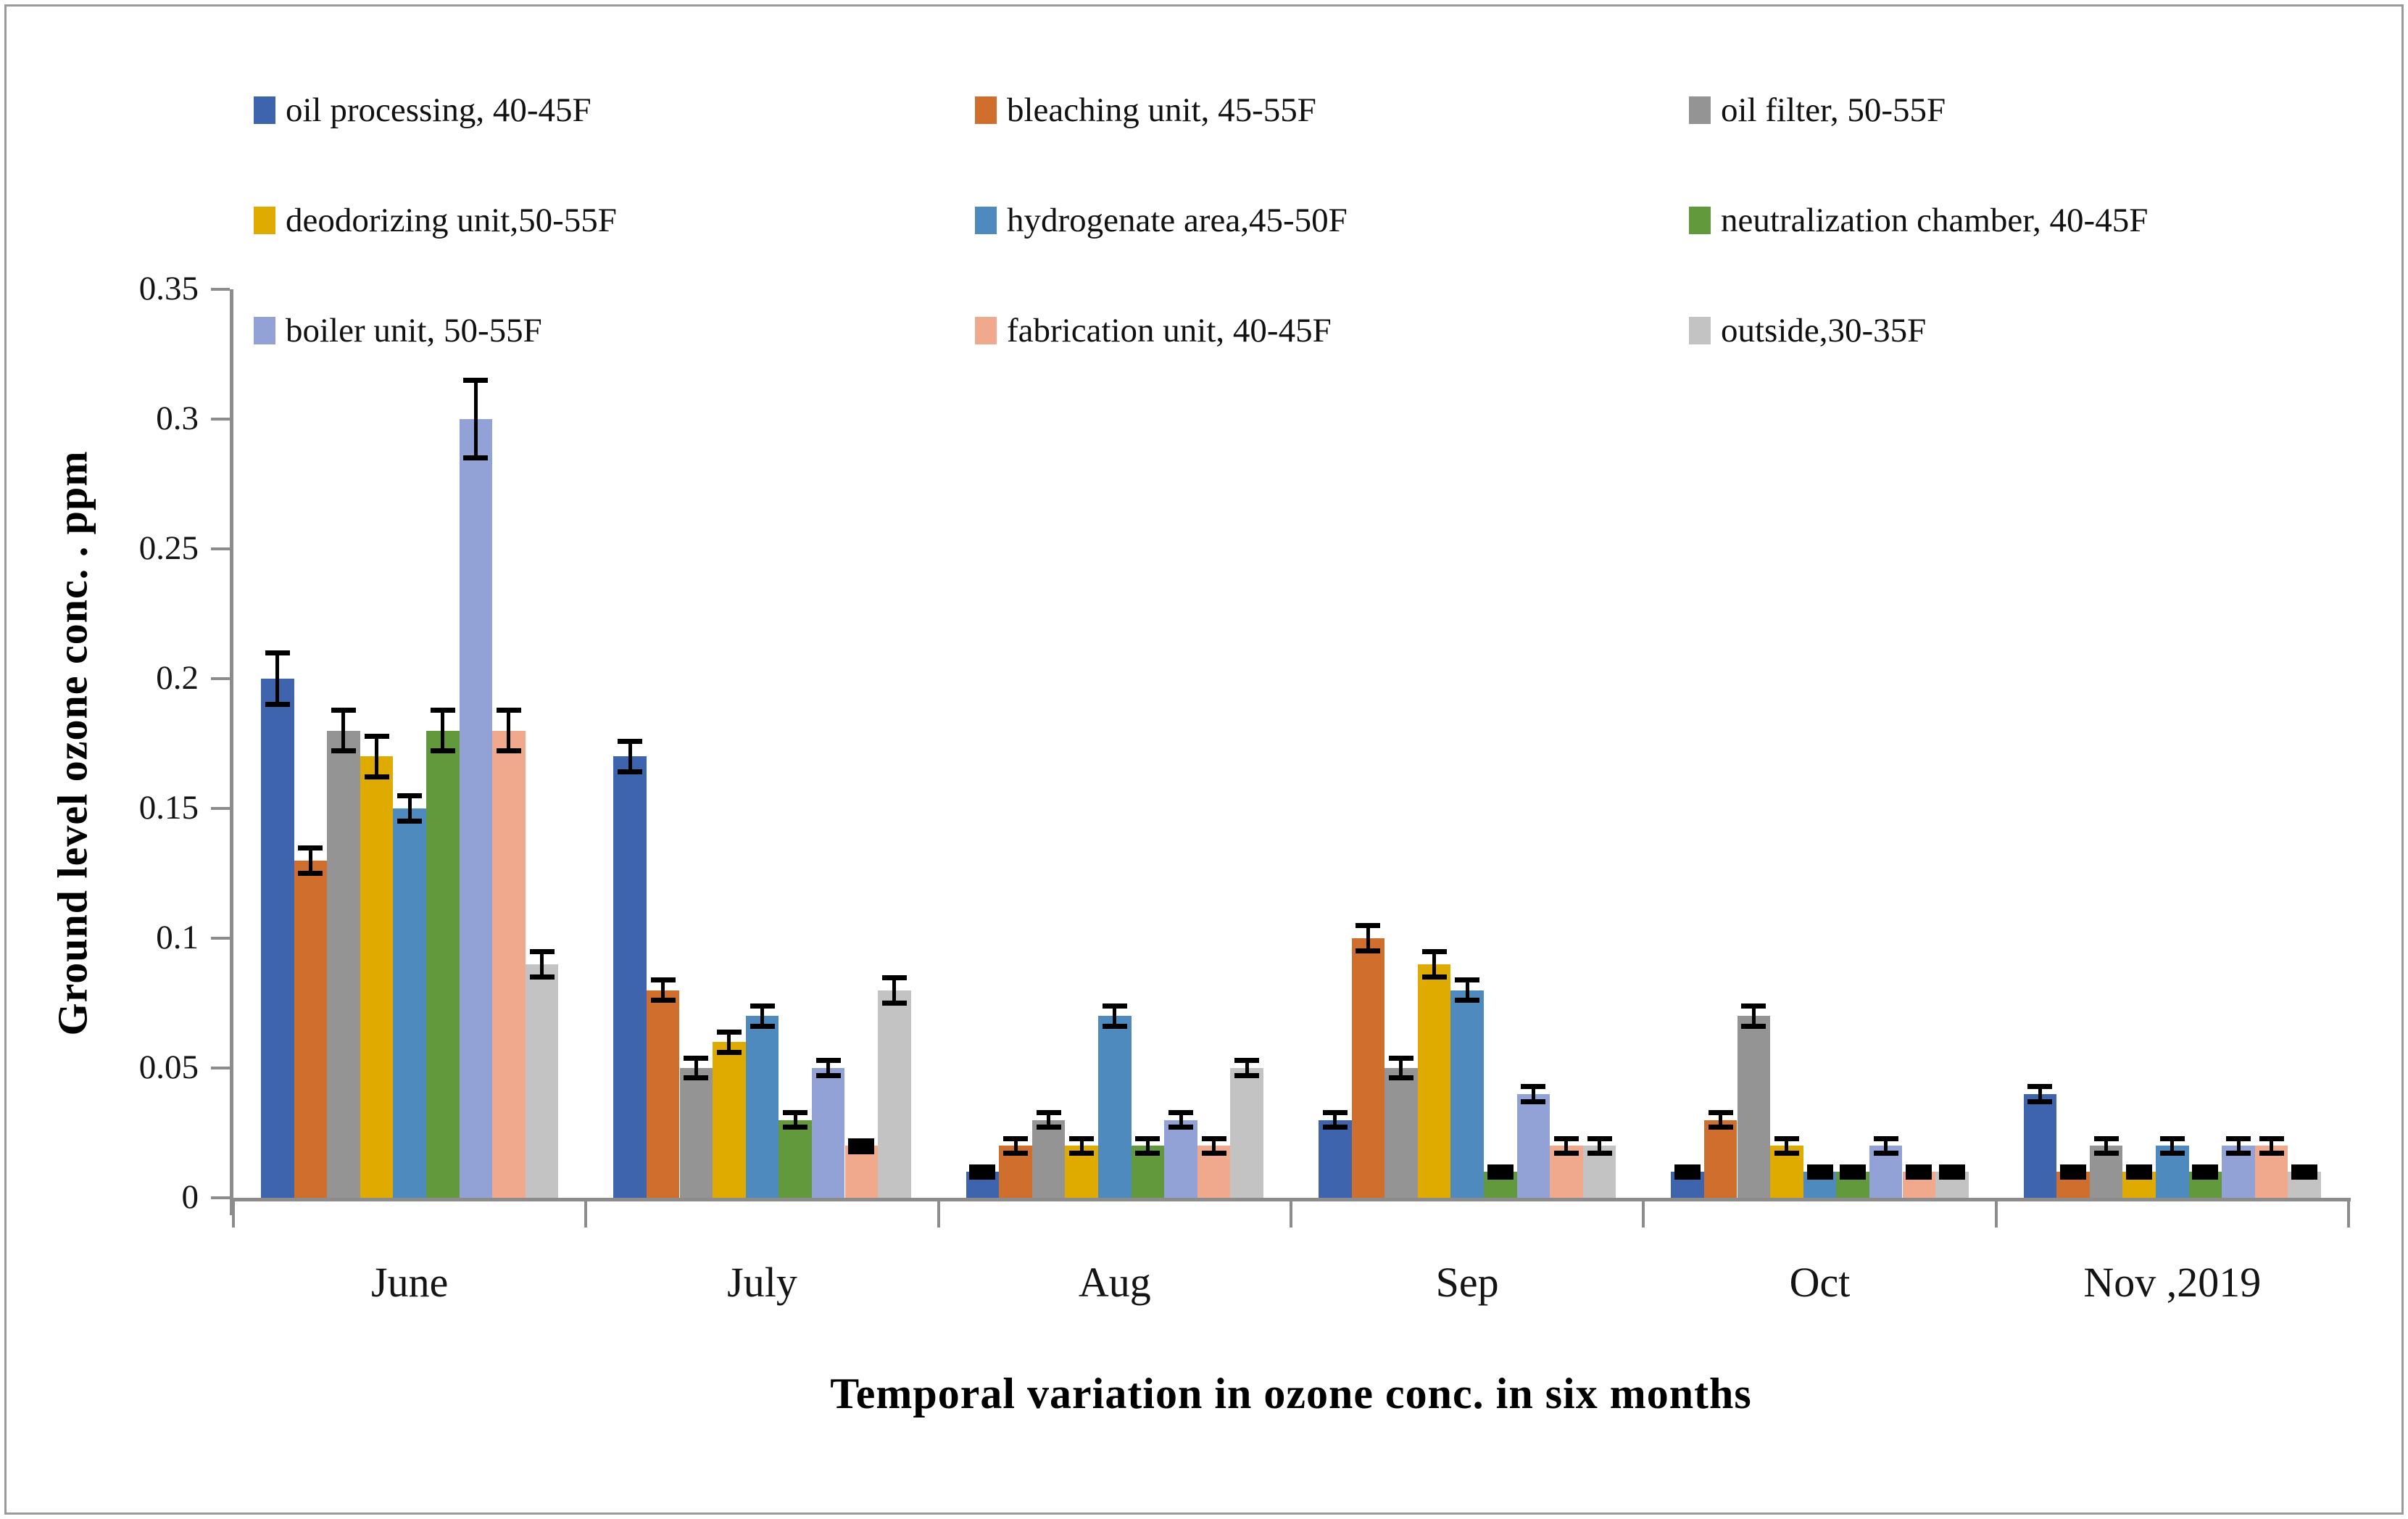 This screenshot has height=1519, width=2408. Describe the element at coordinates (1934, 220) in the screenshot. I see `legend-label: neutralization chamber, 40-45F` at that location.